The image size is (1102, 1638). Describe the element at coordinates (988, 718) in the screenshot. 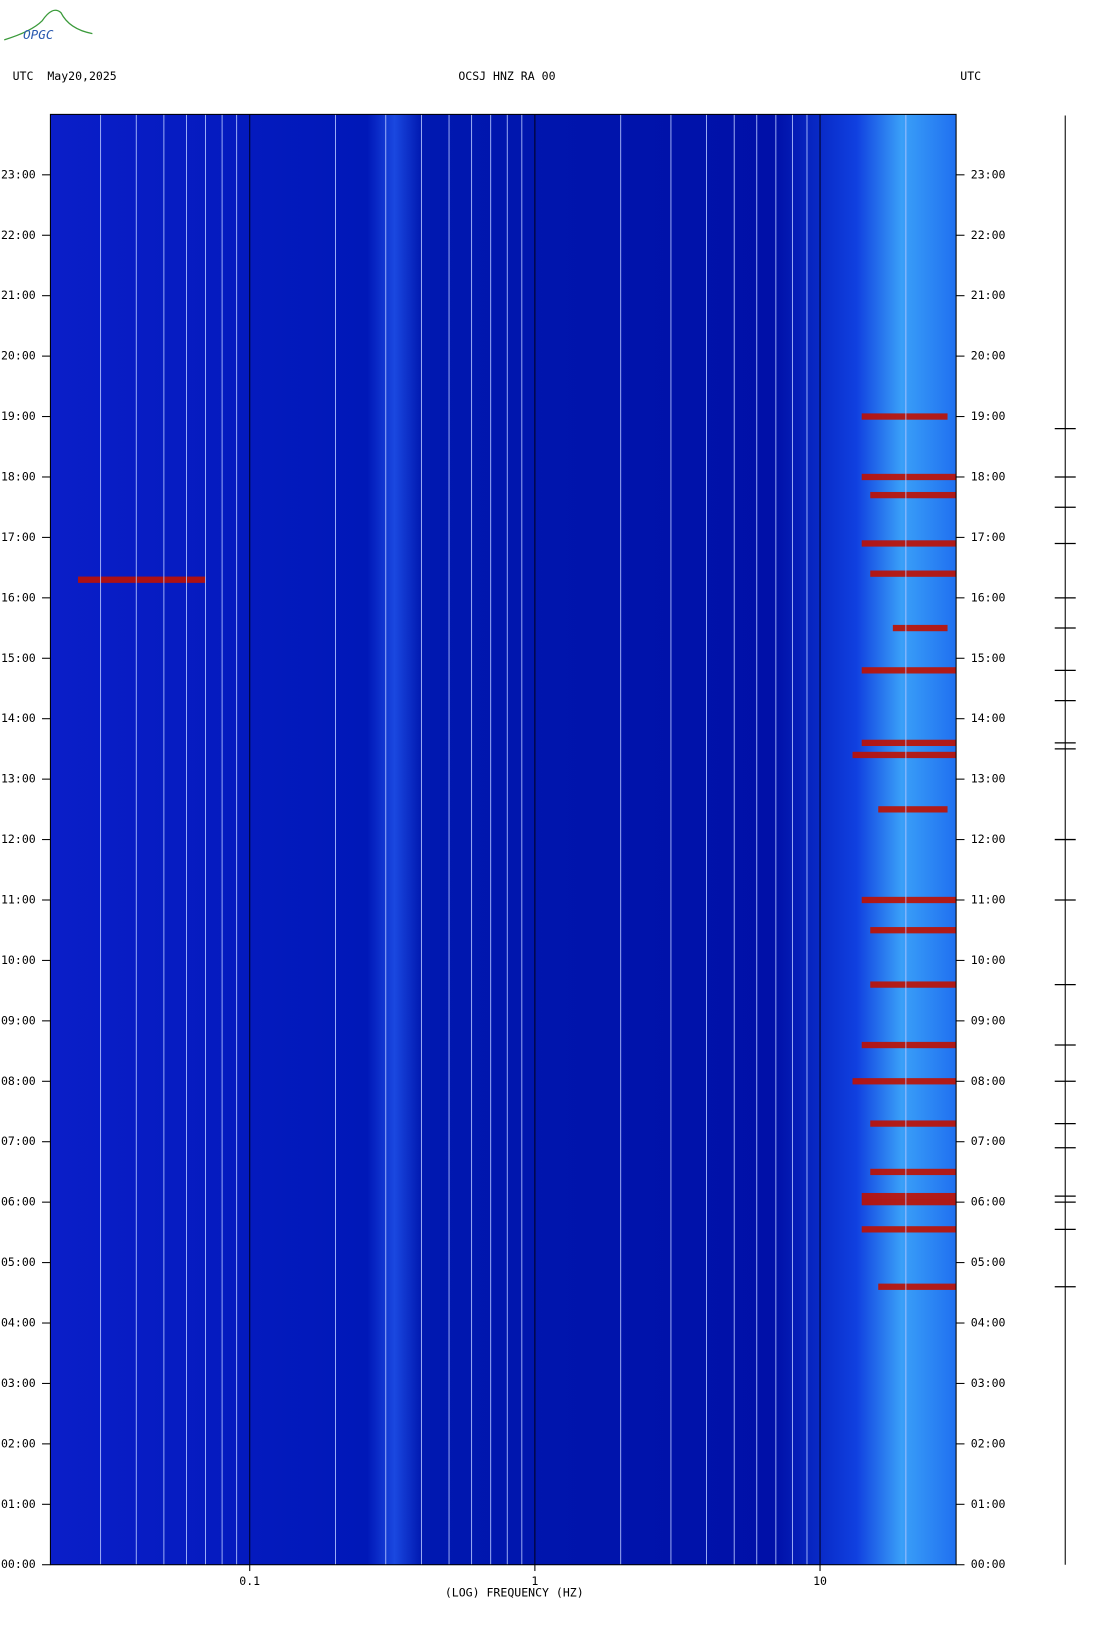

I see `y-tick-label-right: 14:00` at that location.